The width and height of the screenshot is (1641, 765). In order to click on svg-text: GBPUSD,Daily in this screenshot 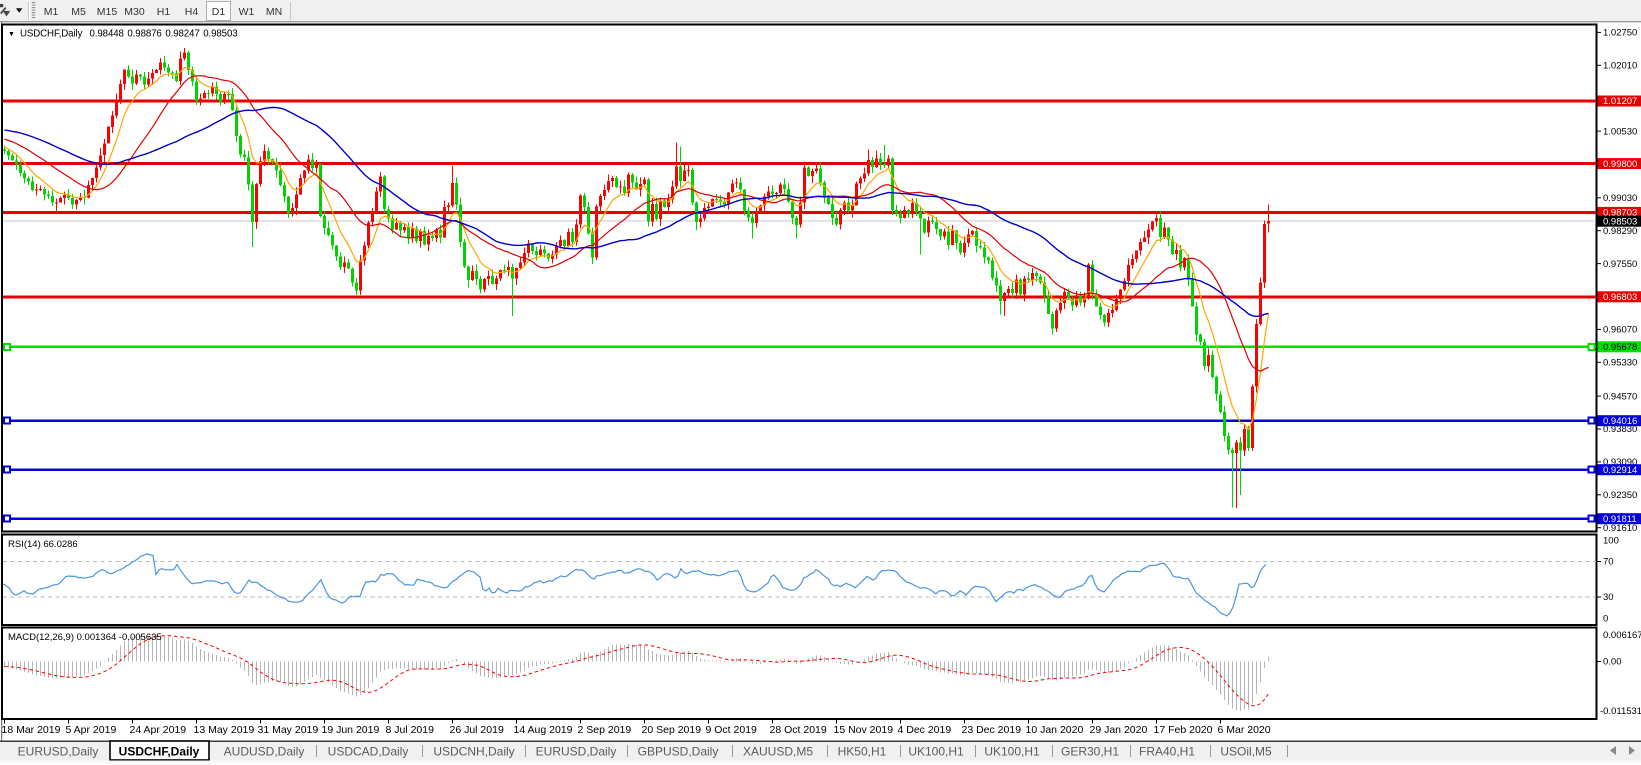, I will do `click(678, 752)`.